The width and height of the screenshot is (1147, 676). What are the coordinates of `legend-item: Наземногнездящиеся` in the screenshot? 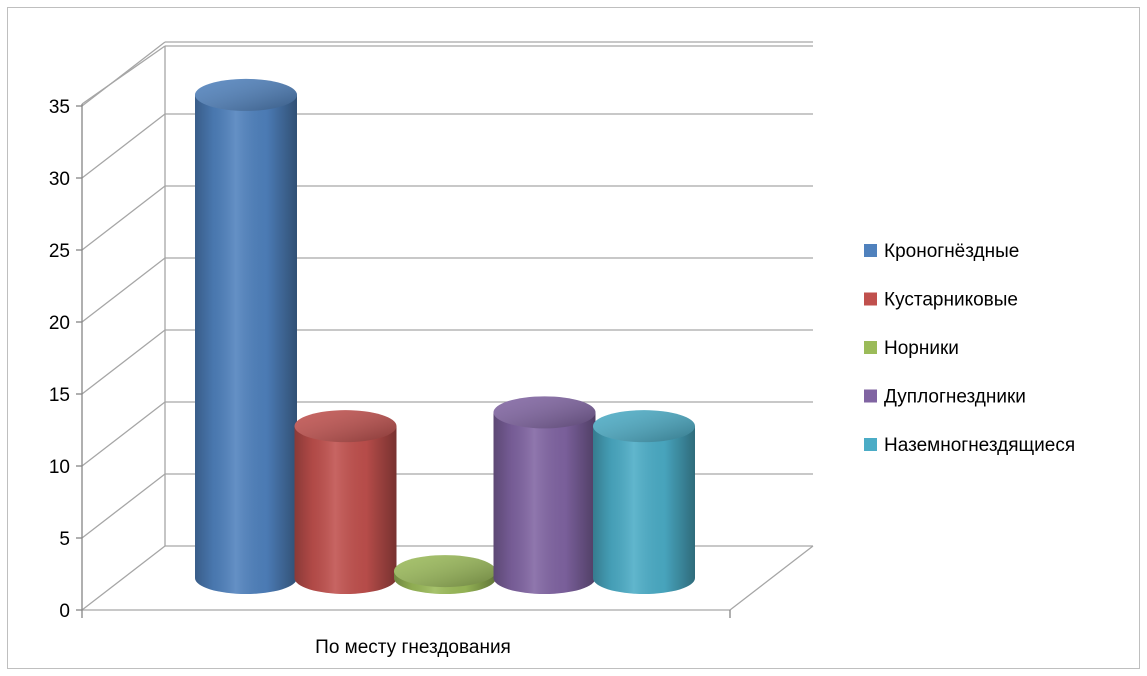 It's located at (969, 445).